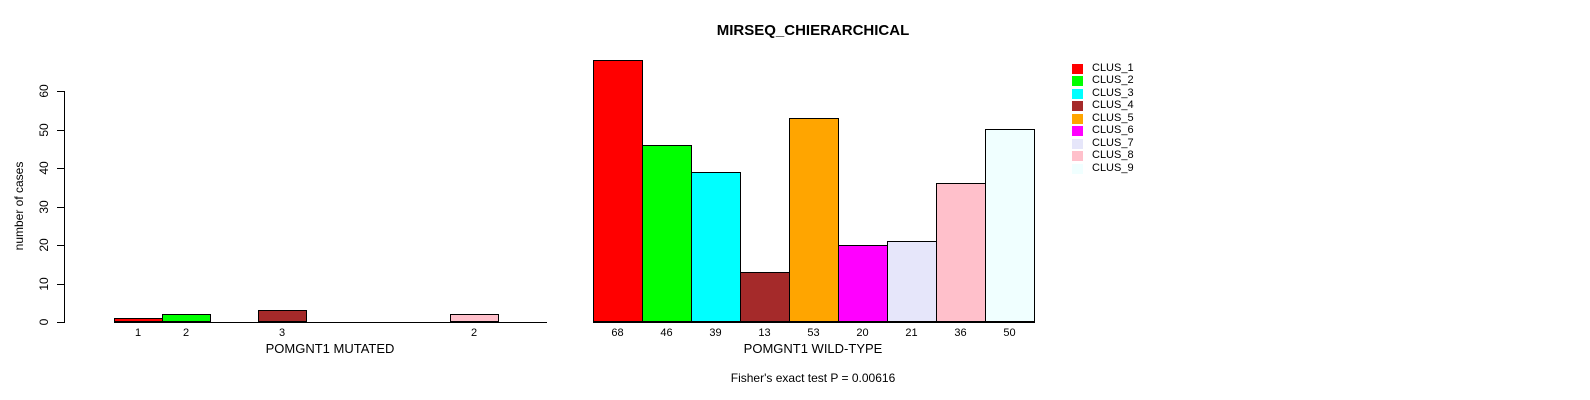 The width and height of the screenshot is (1590, 400). I want to click on legend-label-clus_4: CLUS_4, so click(1113, 105).